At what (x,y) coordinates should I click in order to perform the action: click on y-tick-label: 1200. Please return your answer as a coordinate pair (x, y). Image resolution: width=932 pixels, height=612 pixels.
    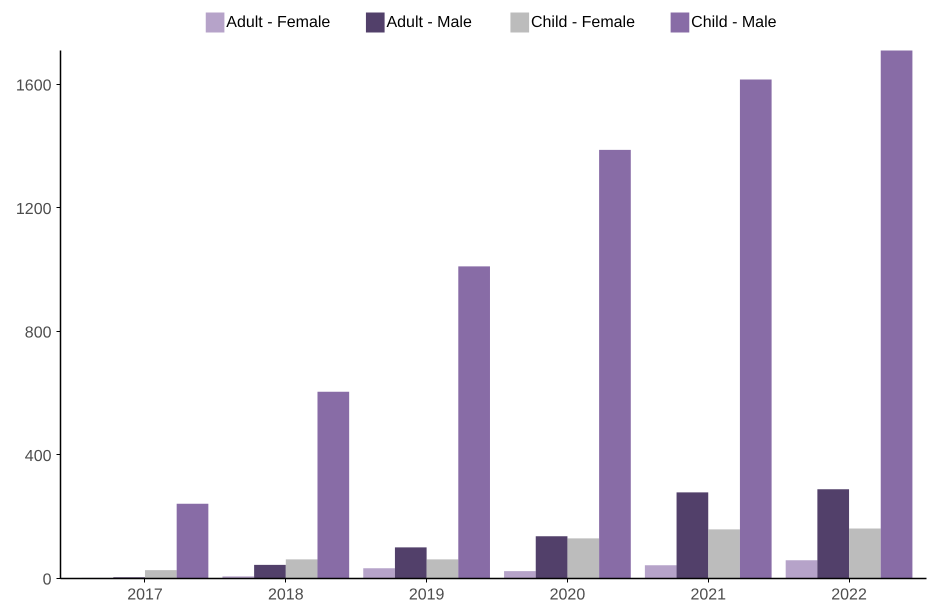
    Looking at the image, I should click on (34, 209).